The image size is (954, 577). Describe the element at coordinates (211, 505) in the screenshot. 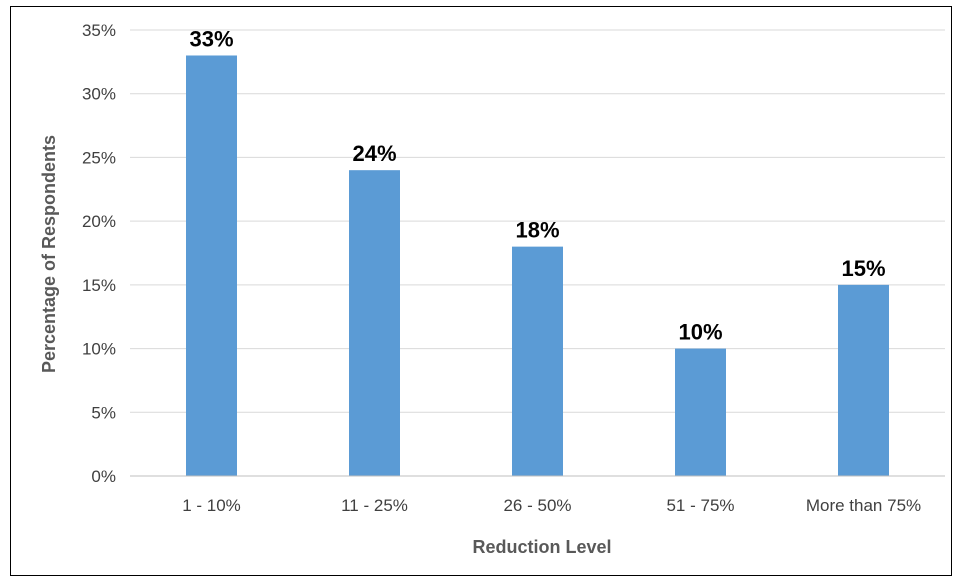

I see `x-tick-label: 1 - 10%` at that location.